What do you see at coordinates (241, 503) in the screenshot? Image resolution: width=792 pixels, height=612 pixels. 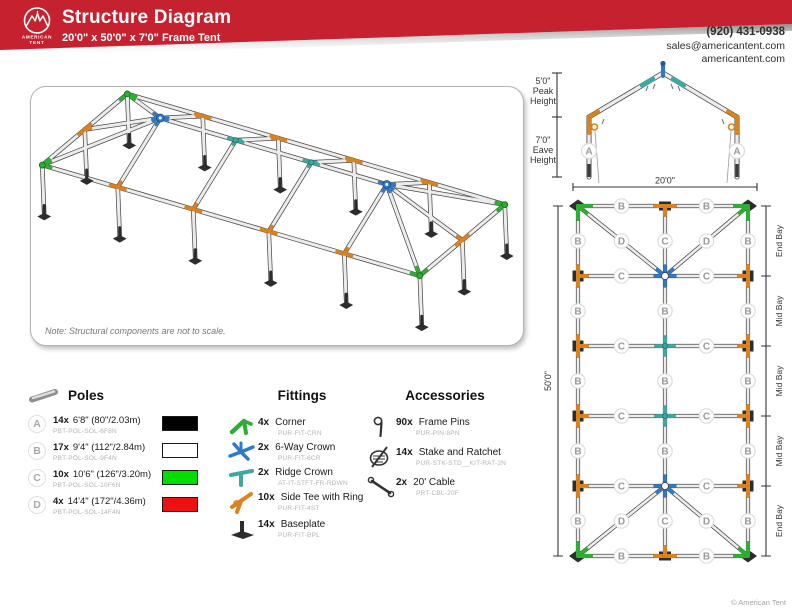 I see `side-tee-icon` at bounding box center [241, 503].